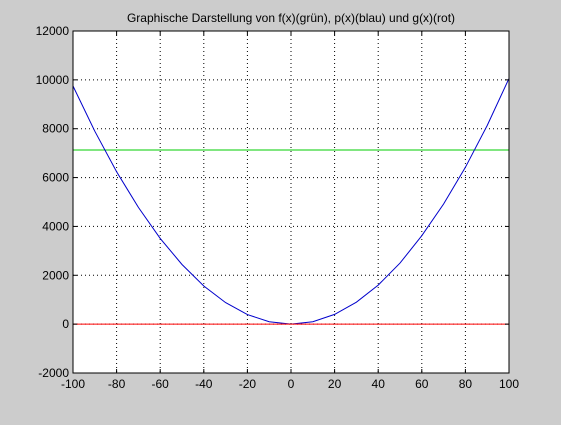 The height and width of the screenshot is (425, 561). What do you see at coordinates (291, 384) in the screenshot?
I see `x-tick-label: 0` at bounding box center [291, 384].